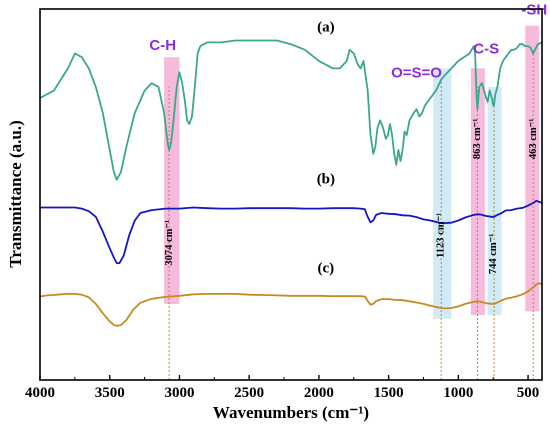 The image size is (550, 433). Describe the element at coordinates (486, 49) in the screenshot. I see `group-label-2: C-S` at that location.